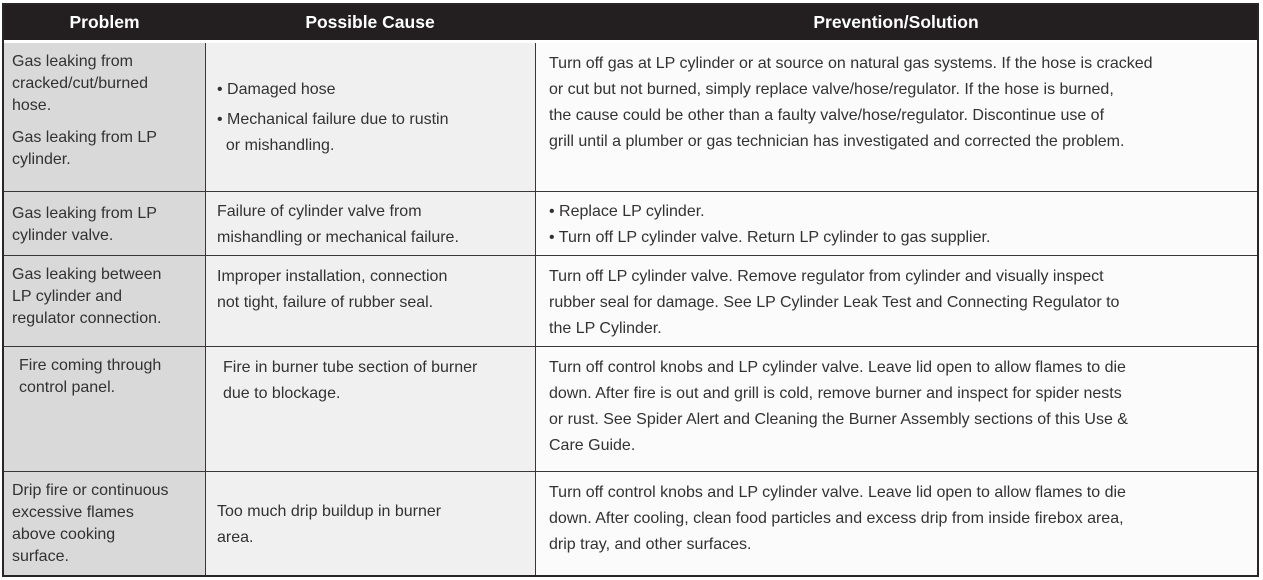 The height and width of the screenshot is (580, 1263). I want to click on cause-cell-row-5: Too much drip buildup in burner area., so click(370, 523).